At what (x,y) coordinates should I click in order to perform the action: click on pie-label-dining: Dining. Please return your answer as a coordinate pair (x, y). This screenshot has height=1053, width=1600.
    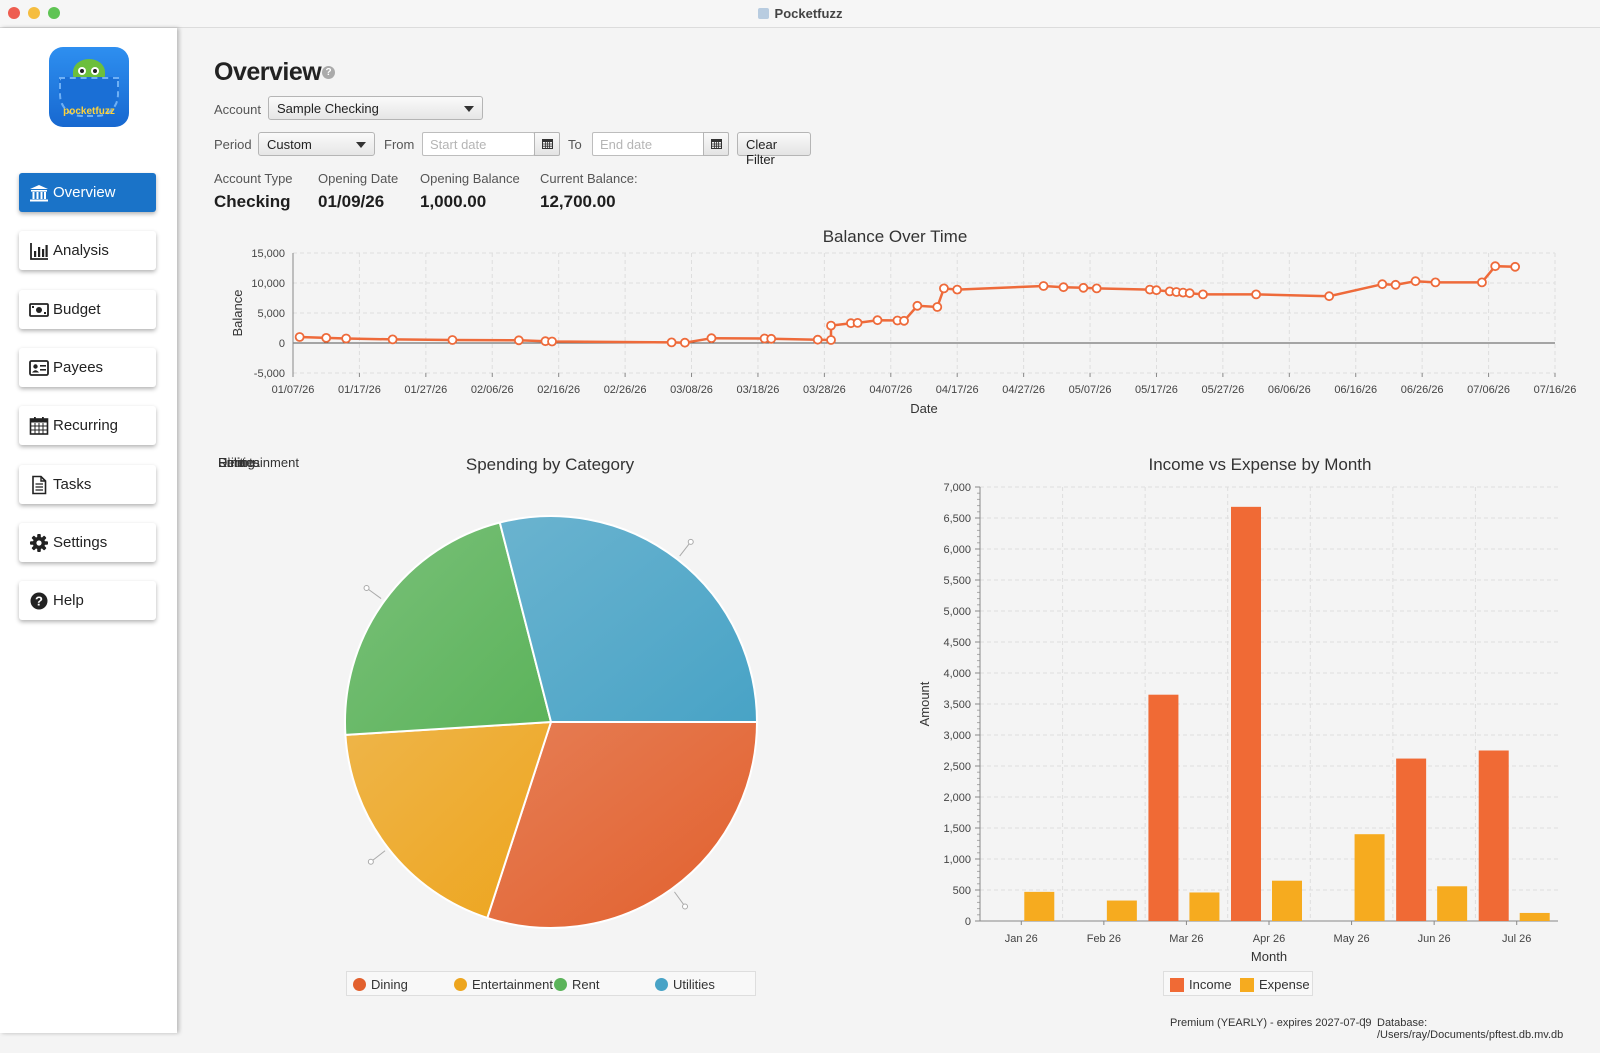
    Looking at the image, I should click on (236, 462).